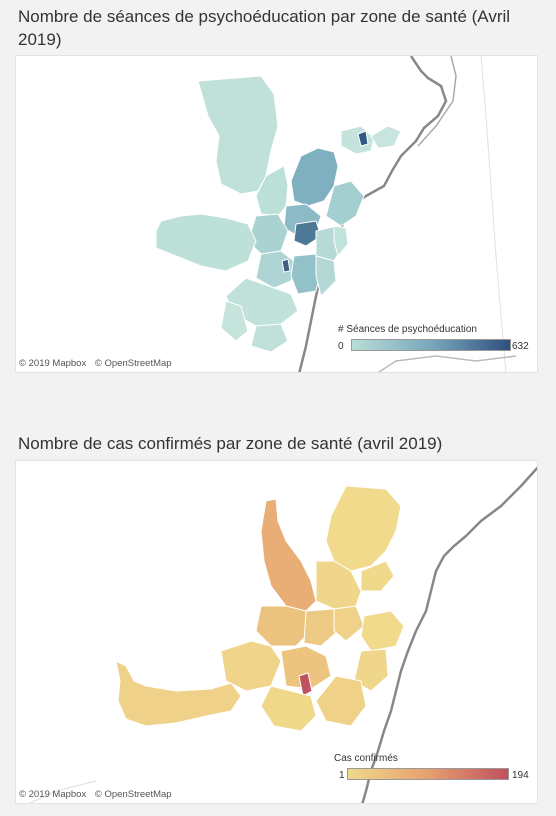  Describe the element at coordinates (314, 177) in the screenshot. I see `zone-northeast-dark` at that location.